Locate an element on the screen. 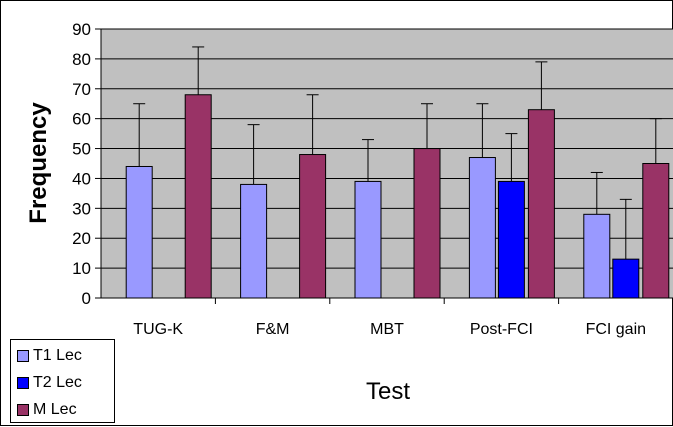  legend-swatch-m-lec is located at coordinates (23, 409).